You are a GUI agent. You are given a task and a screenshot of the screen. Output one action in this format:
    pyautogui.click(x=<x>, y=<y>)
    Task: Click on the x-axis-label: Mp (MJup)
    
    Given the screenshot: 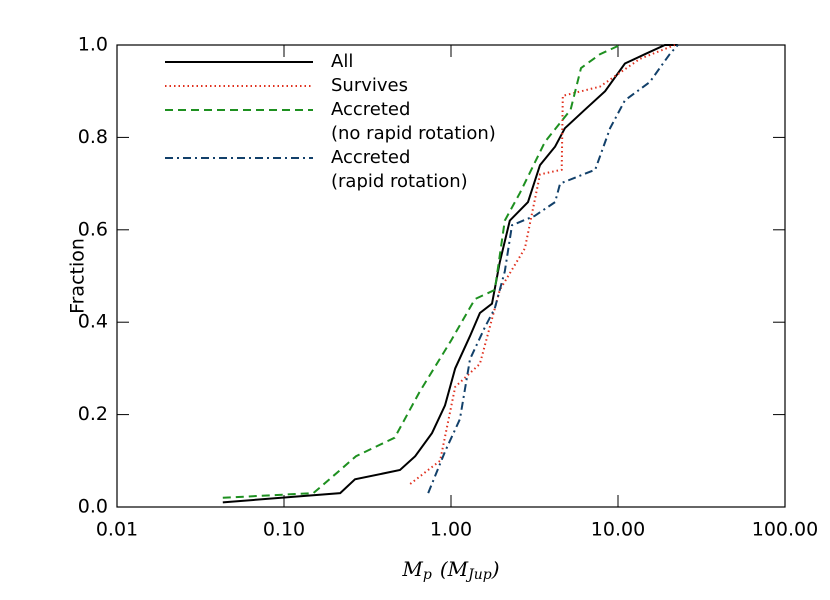 What is the action you would take?
    pyautogui.click(x=450, y=570)
    